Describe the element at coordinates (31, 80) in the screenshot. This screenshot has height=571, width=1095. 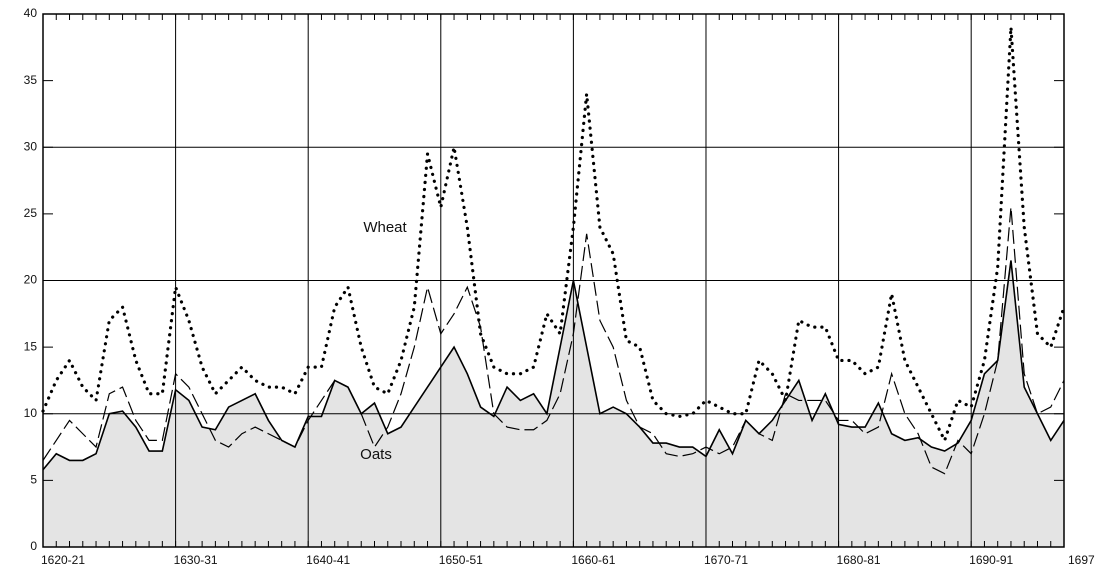
I see `y-tick-label: 35` at that location.